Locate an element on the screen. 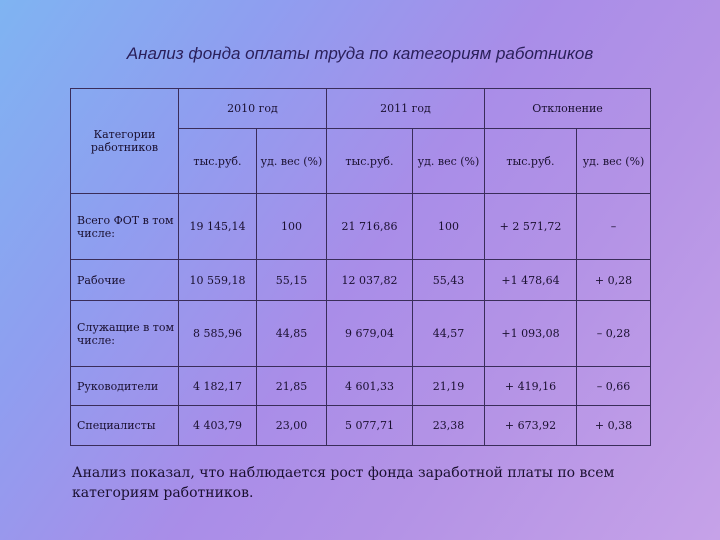 The image size is (720, 540). table-cell: 9 679,04 is located at coordinates (369, 333).